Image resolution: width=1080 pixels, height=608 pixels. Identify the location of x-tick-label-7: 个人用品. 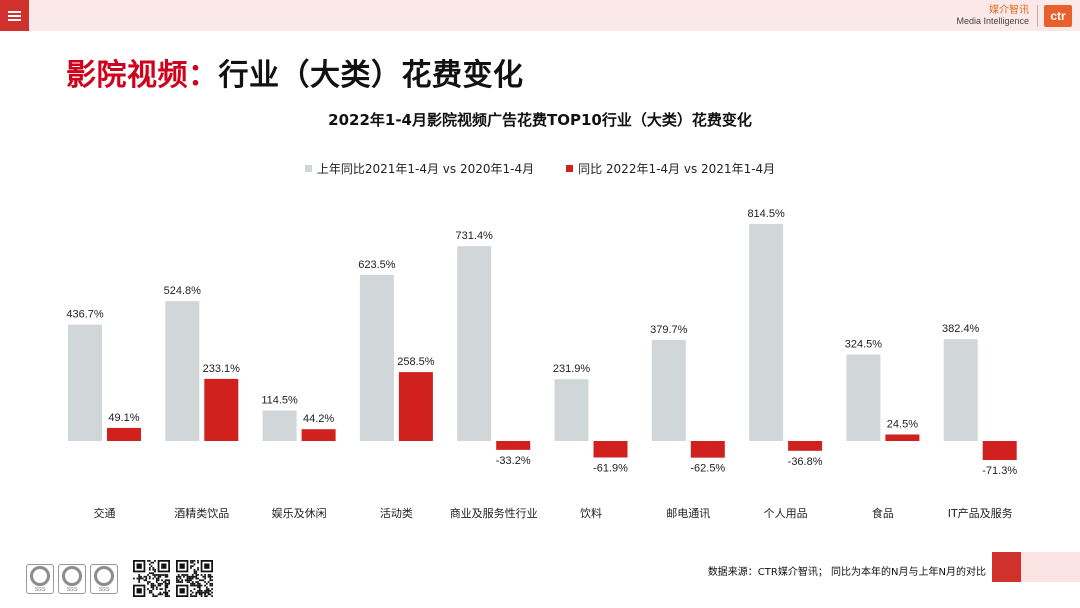
(786, 513).